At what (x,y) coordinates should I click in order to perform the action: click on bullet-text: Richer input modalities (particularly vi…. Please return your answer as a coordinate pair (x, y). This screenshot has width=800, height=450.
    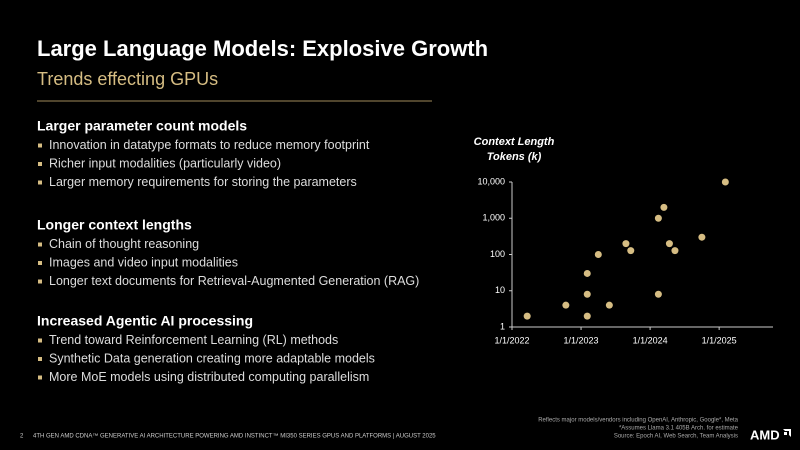
    Looking at the image, I should click on (165, 163).